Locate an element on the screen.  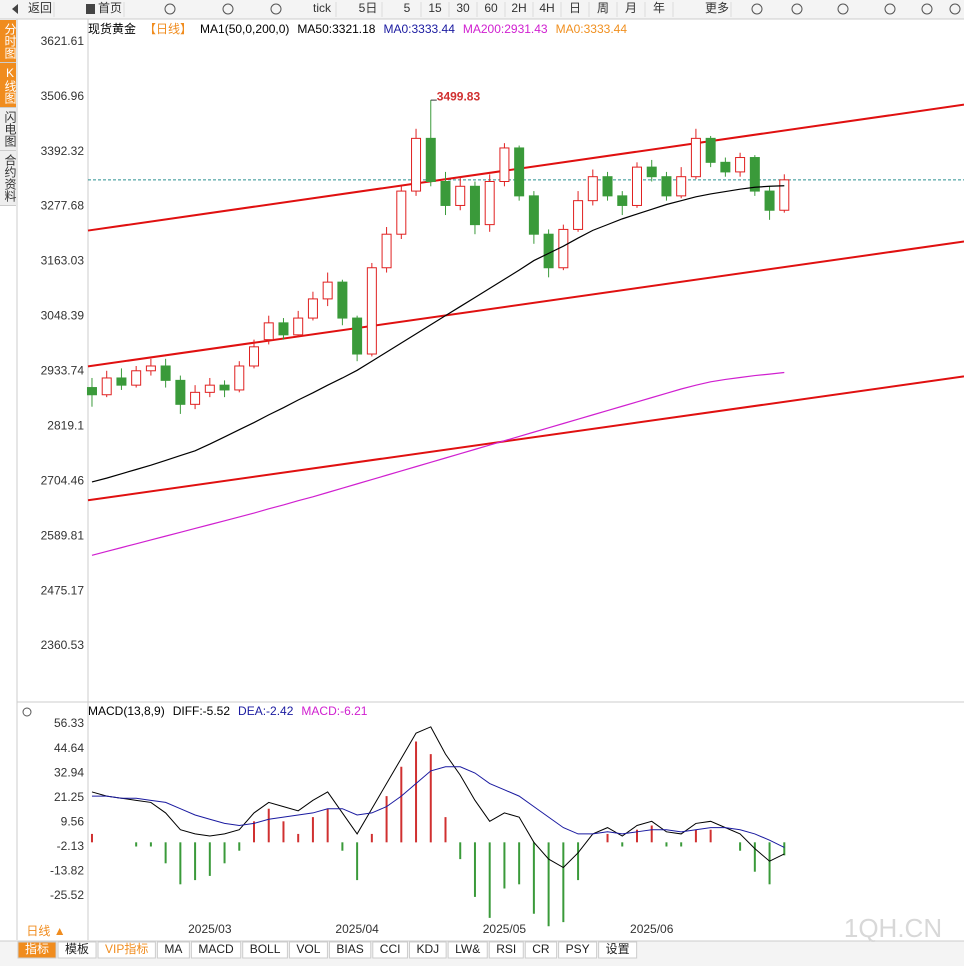
macd-line is located at coordinates (438, 807).